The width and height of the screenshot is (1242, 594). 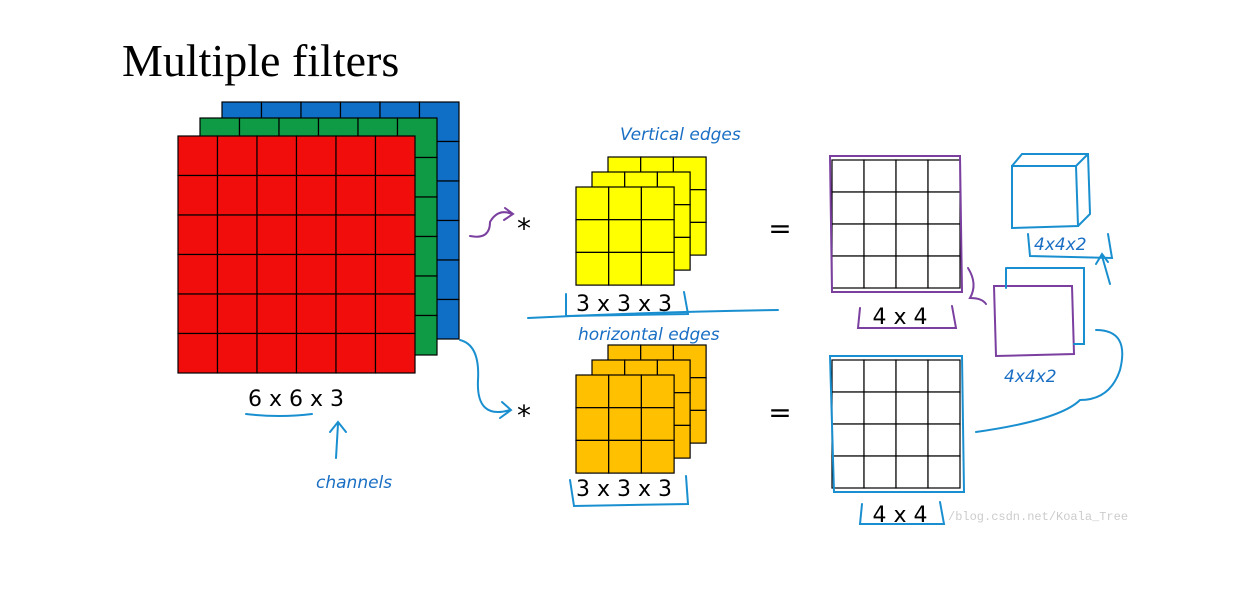 I want to click on red-channel, so click(x=296, y=254).